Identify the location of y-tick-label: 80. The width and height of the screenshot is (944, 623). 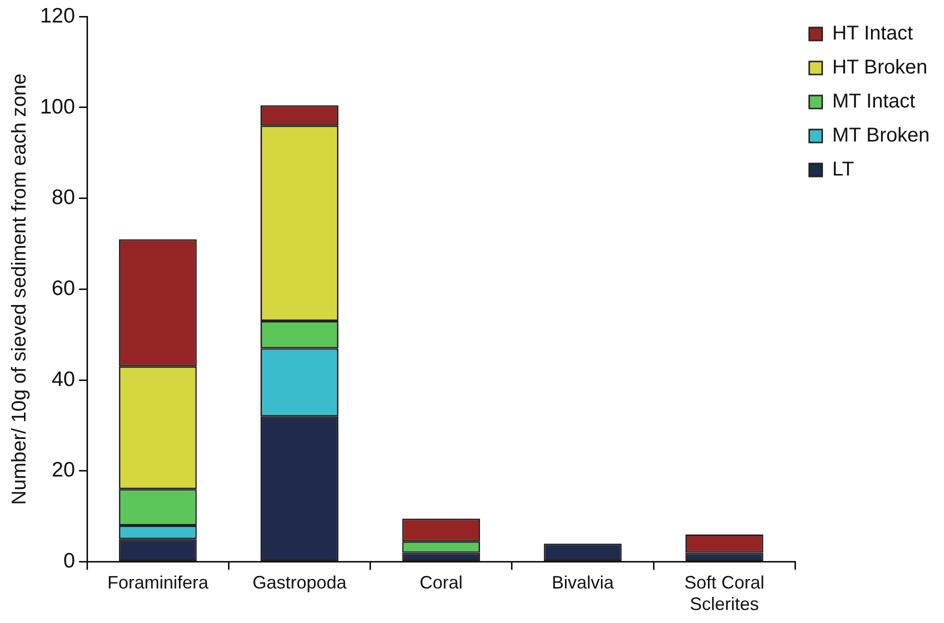
(64, 198).